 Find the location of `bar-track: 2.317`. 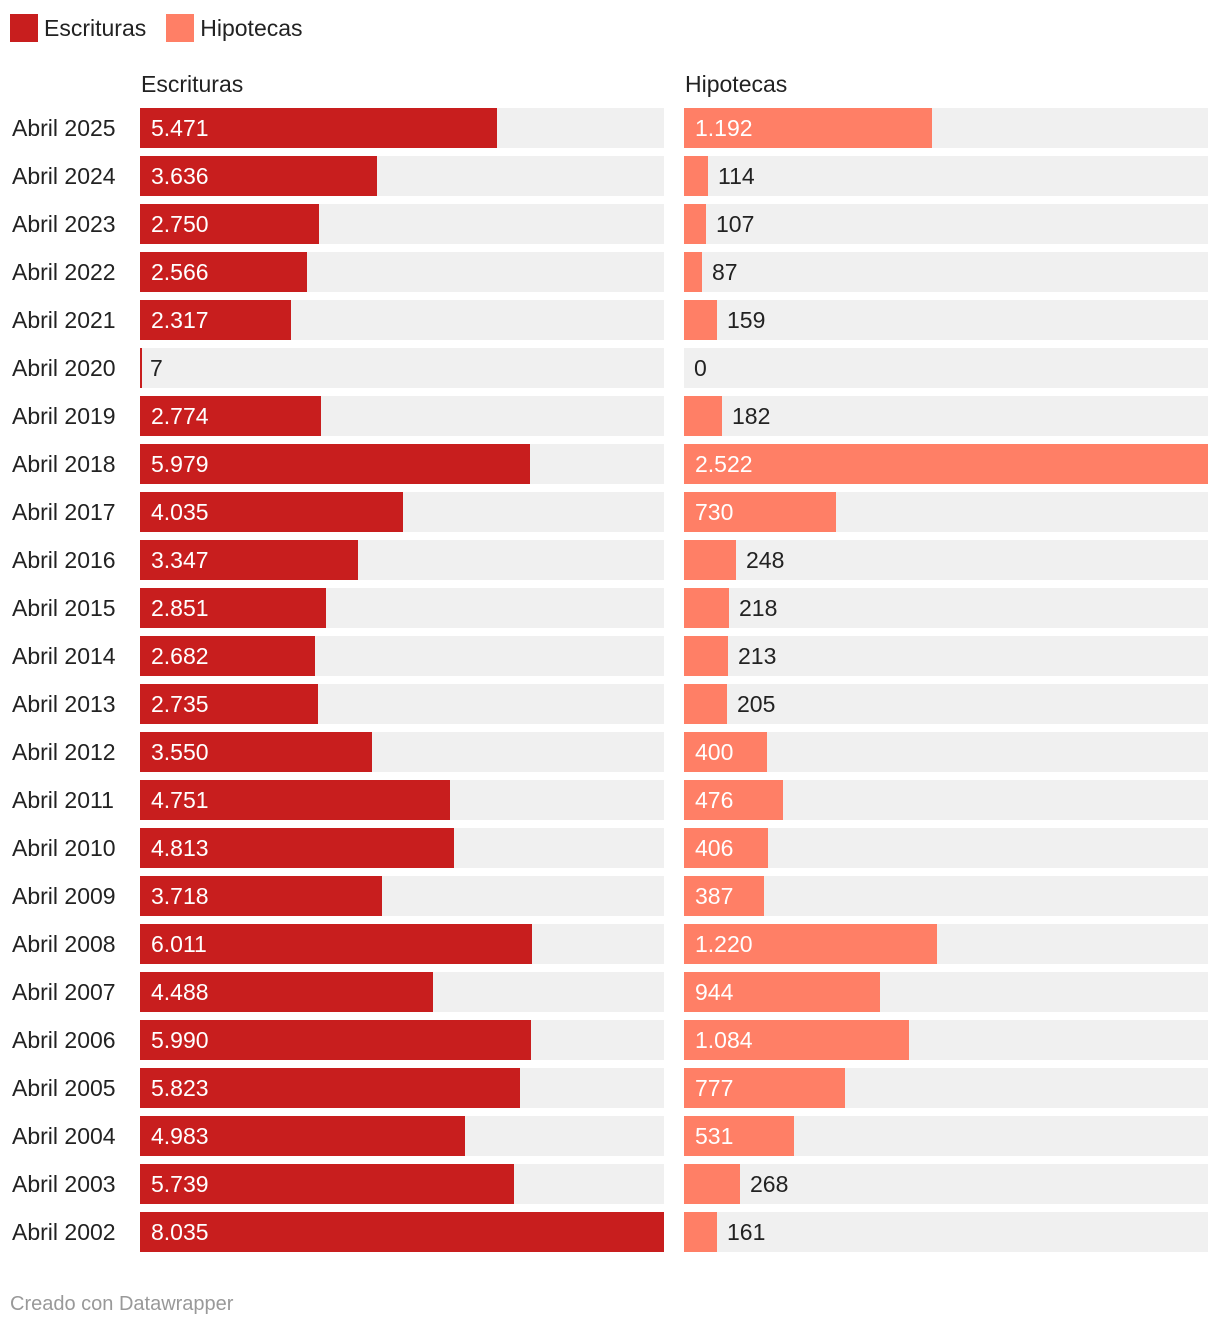

bar-track: 2.317 is located at coordinates (402, 320).